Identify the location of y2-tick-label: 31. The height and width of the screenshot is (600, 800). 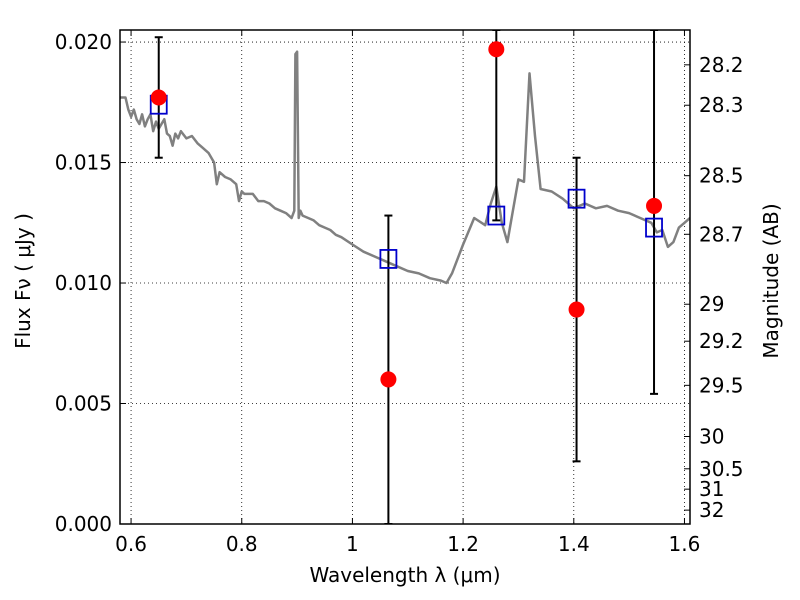
(711, 489).